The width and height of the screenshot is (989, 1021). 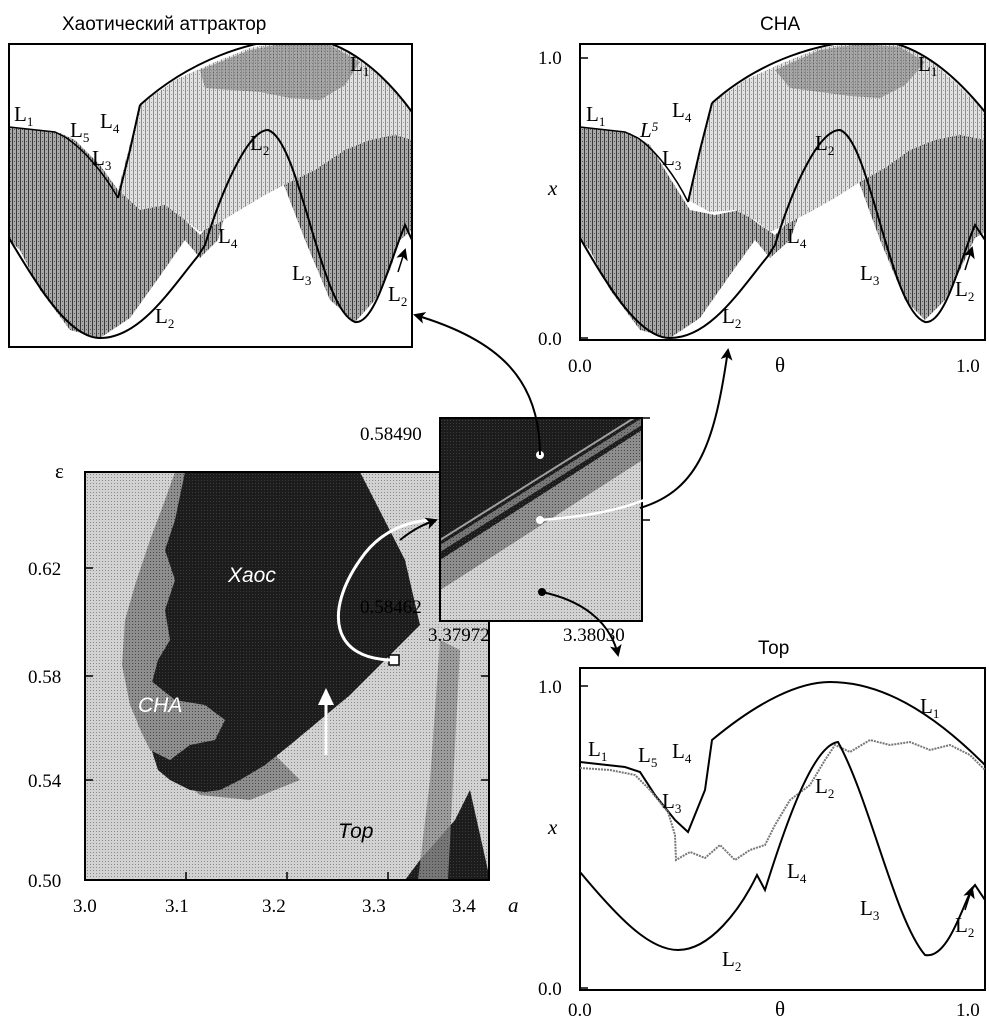 I want to click on torus-x-tick-label-right: 1.0, so click(x=968, y=1010).